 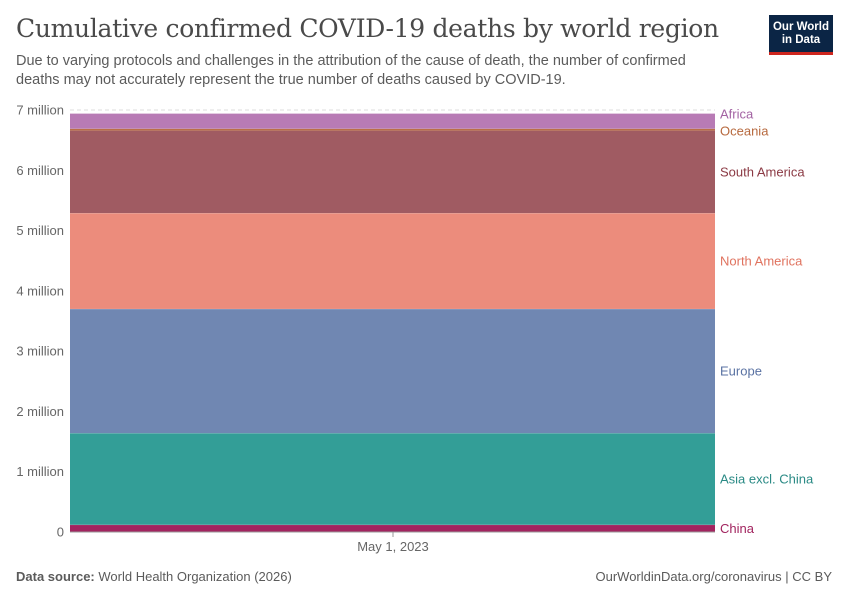 I want to click on y-tick-label: 2 million, so click(x=40, y=411).